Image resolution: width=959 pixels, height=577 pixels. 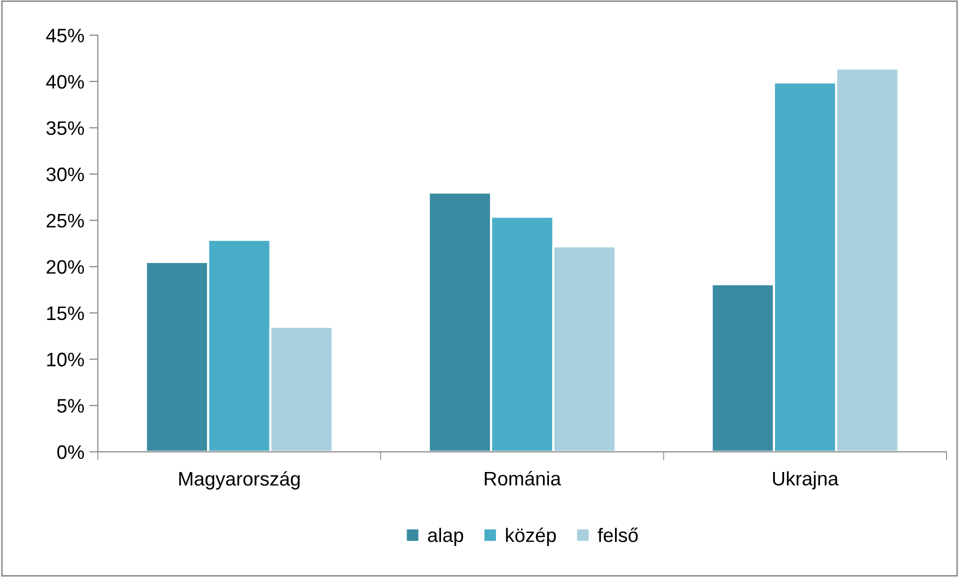 I want to click on x-tick-label: Ukrajna, so click(x=806, y=480).